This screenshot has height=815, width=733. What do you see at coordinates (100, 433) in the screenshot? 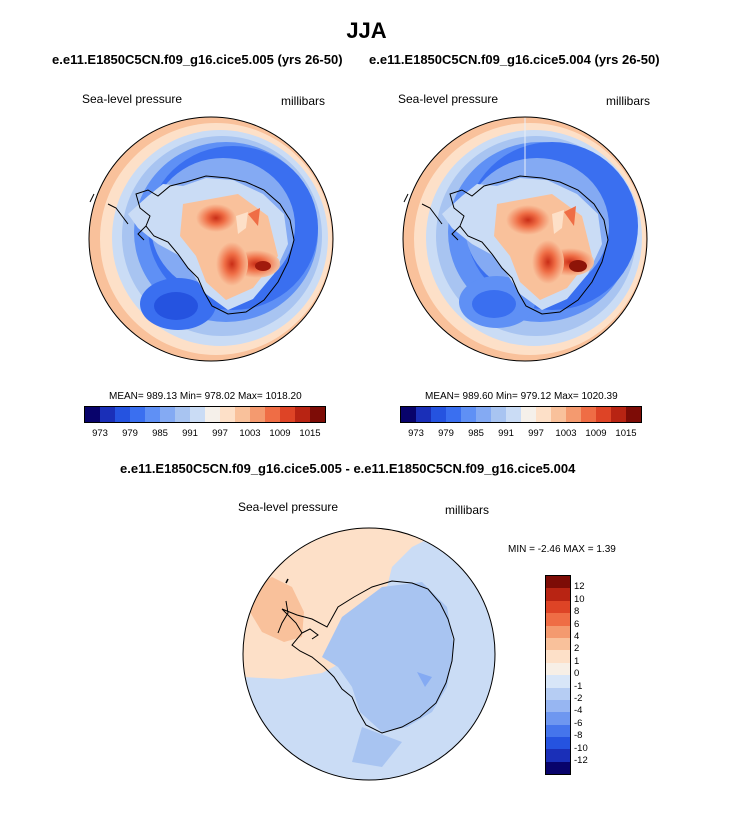
I see `left-colorbar-tick: 973` at bounding box center [100, 433].